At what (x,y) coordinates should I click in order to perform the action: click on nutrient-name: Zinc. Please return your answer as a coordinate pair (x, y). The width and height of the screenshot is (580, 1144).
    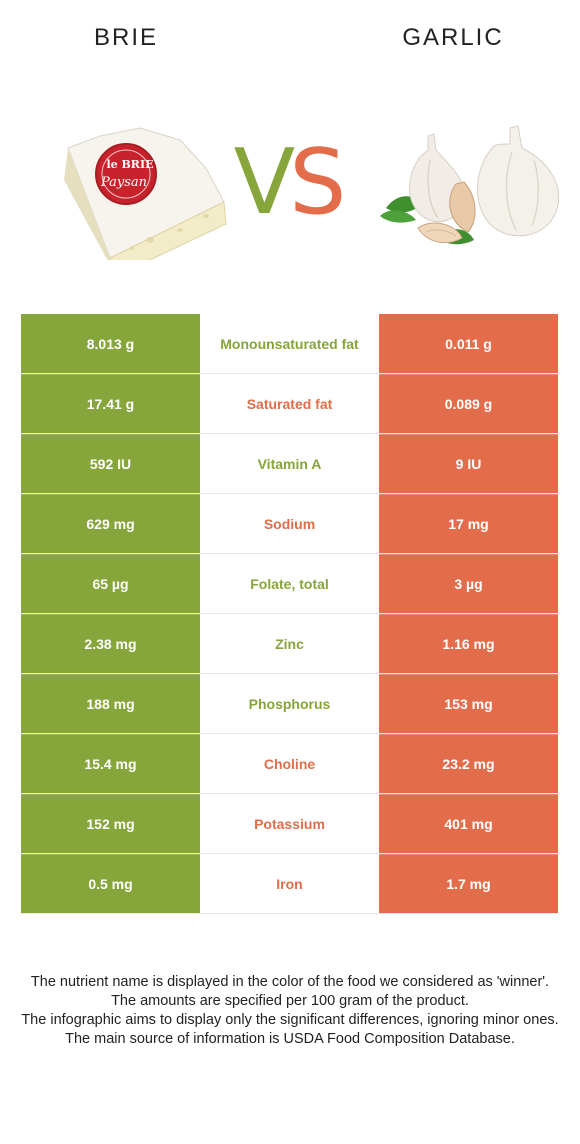
    Looking at the image, I should click on (289, 643).